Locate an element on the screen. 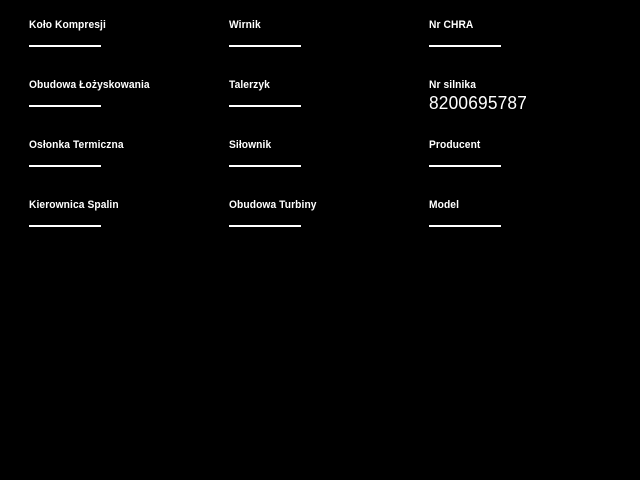  field-underline-obudowa-lozyskowania is located at coordinates (65, 106).